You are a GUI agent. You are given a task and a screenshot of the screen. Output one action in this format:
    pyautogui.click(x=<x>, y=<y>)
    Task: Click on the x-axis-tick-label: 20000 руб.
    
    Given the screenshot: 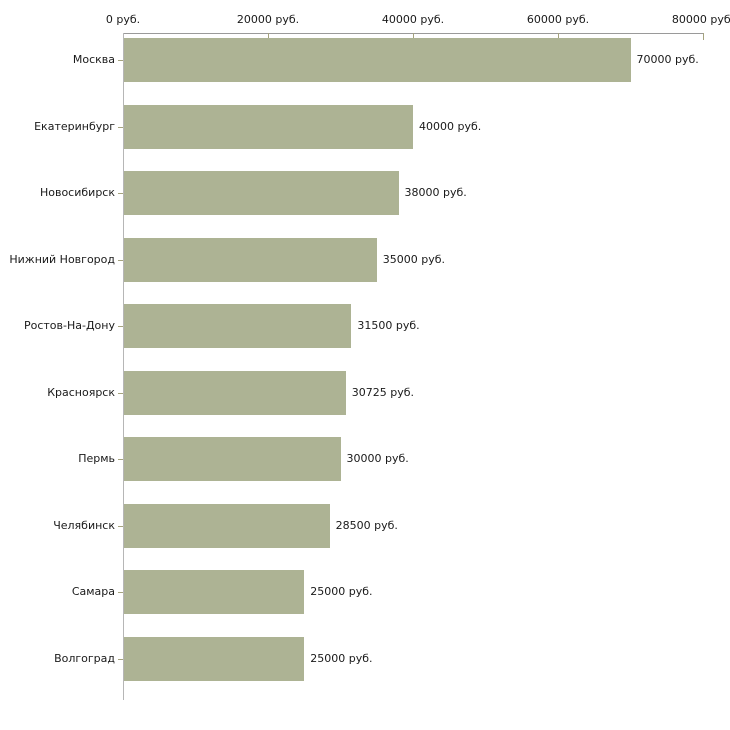 What is the action you would take?
    pyautogui.click(x=268, y=19)
    